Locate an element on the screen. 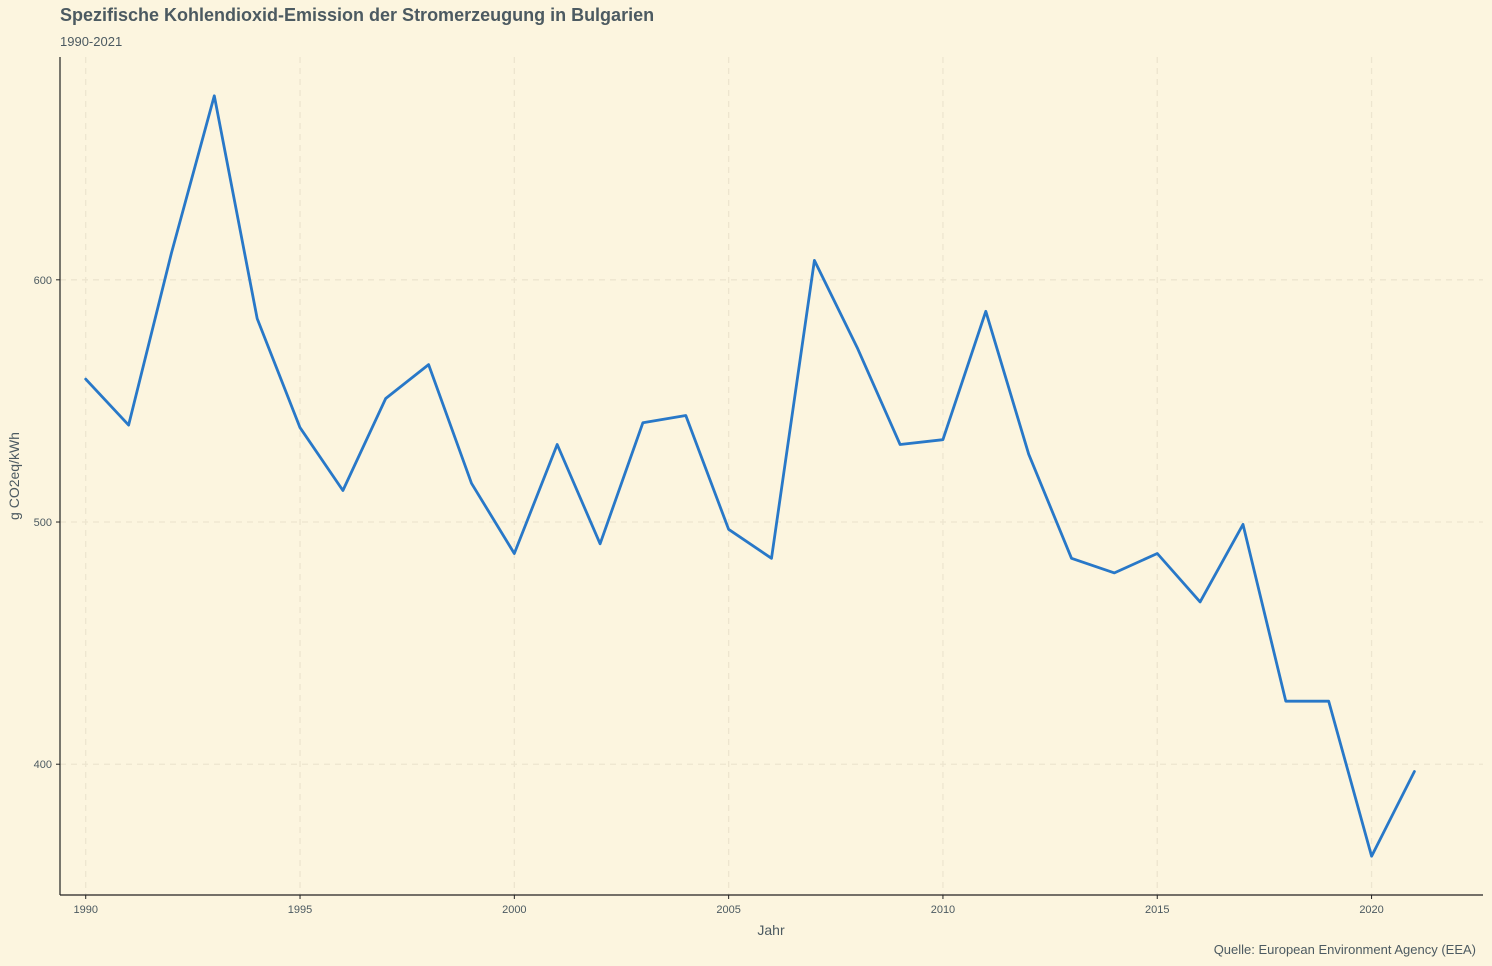 This screenshot has width=1492, height=966. x-tick-label: 2015 is located at coordinates (1157, 910).